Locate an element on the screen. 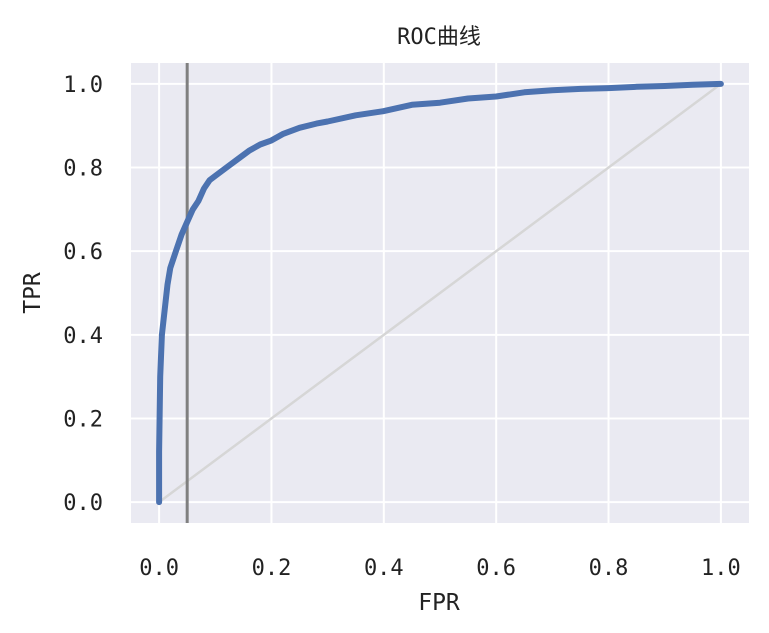  x-tick-label: 0.6 is located at coordinates (496, 568).